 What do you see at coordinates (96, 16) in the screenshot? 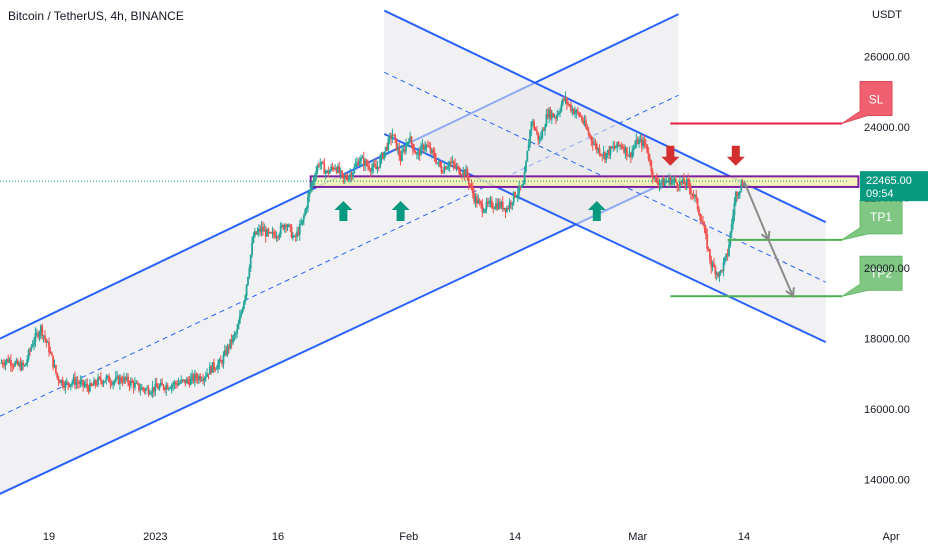
I see `chart-title: Bitcoin / TetherUS, 4h, BINANCE` at bounding box center [96, 16].